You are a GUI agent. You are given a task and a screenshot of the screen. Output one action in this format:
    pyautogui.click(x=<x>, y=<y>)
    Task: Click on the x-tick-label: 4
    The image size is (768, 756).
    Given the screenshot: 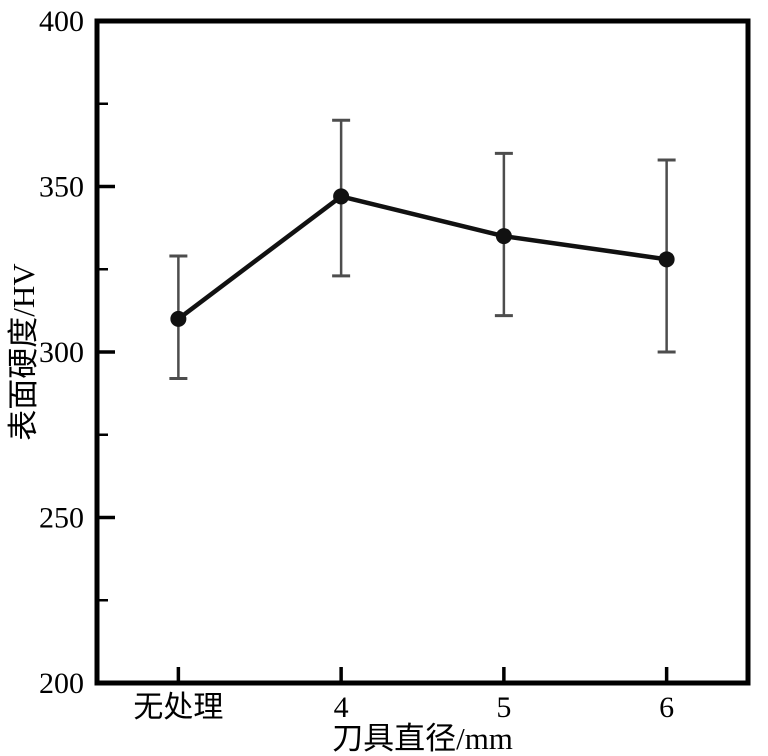 What is the action you would take?
    pyautogui.click(x=341, y=707)
    